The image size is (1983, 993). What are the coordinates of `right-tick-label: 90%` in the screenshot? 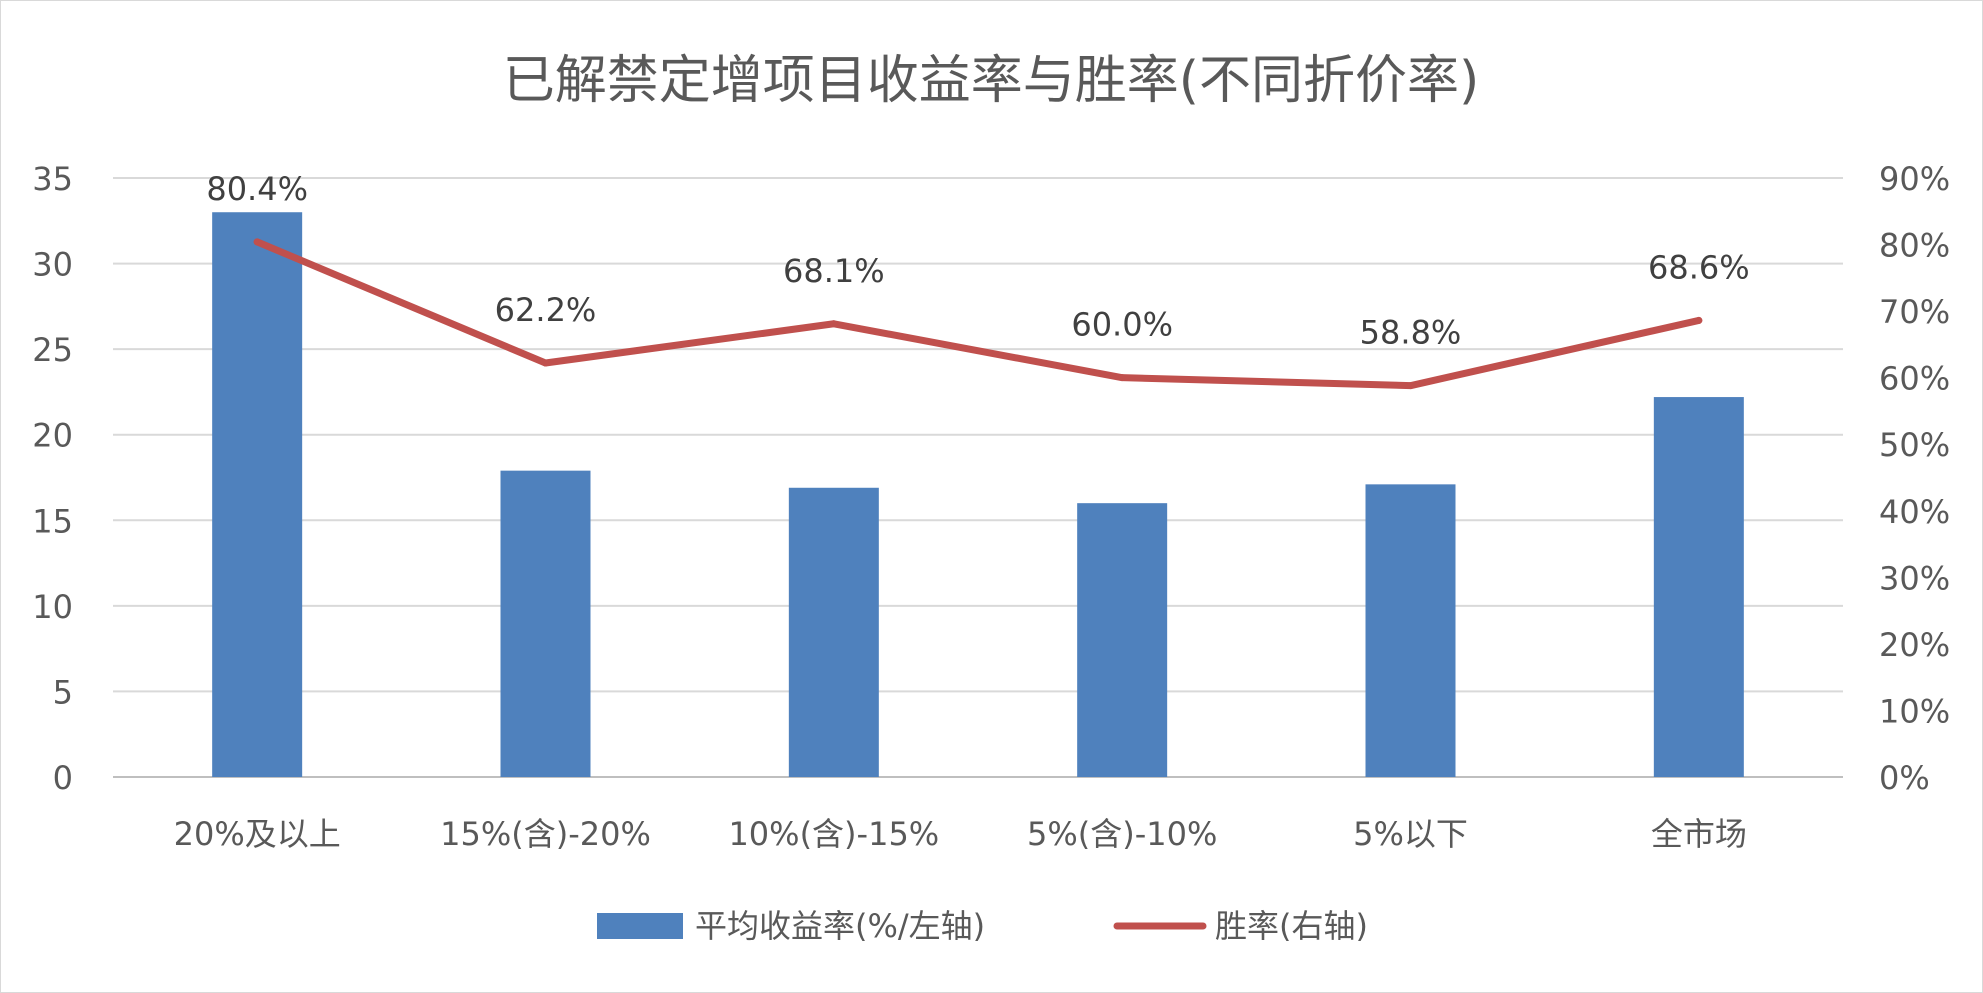 It's located at (1914, 179).